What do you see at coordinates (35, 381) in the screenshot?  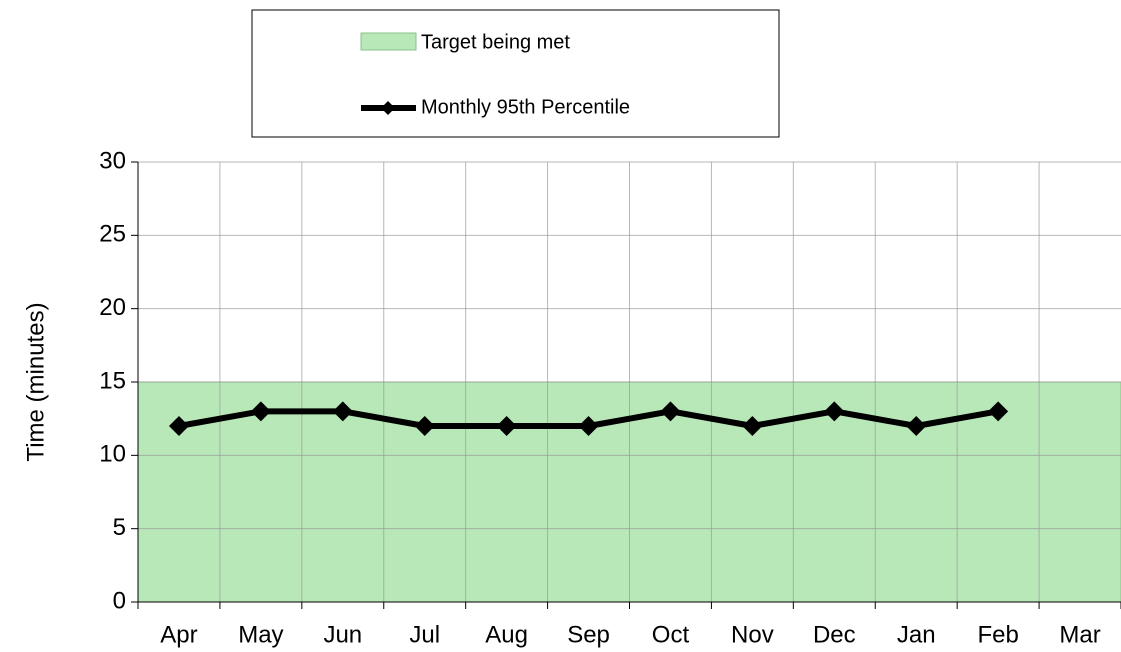 I see `y-axis-label: Time (minutes)` at bounding box center [35, 381].